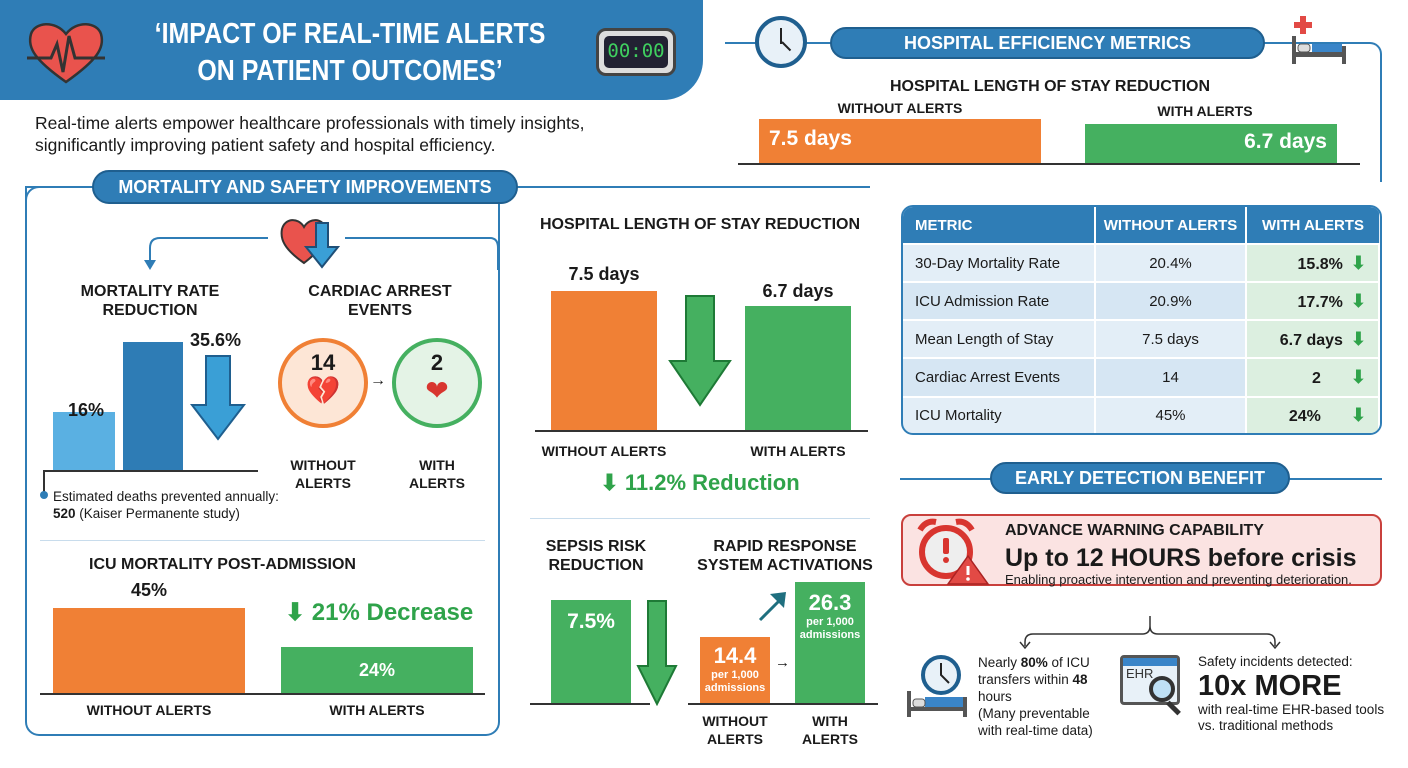 This screenshot has height=768, width=1408. I want to click on cardiac-title-2: EVENTS, so click(379, 310).